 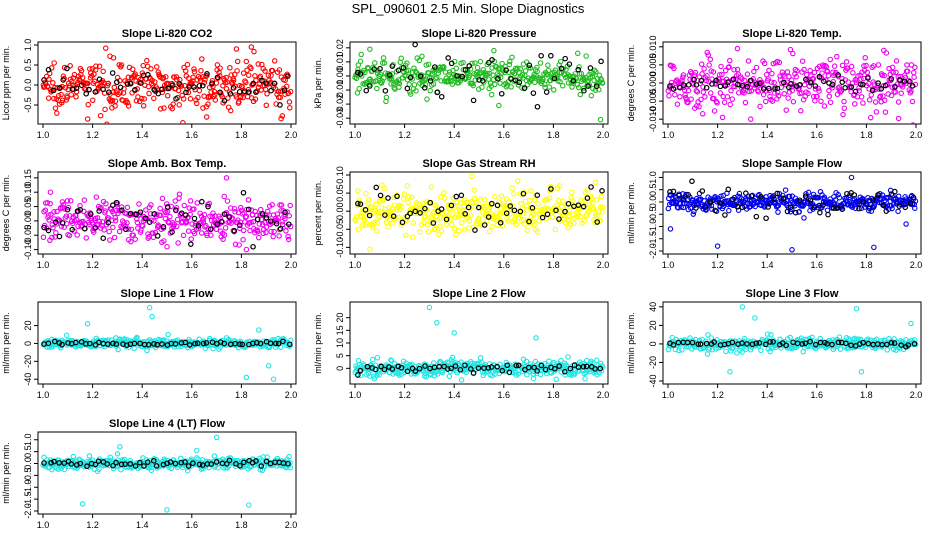 What do you see at coordinates (504, 265) in the screenshot?
I see `x-tick-label: 1.6` at bounding box center [504, 265].